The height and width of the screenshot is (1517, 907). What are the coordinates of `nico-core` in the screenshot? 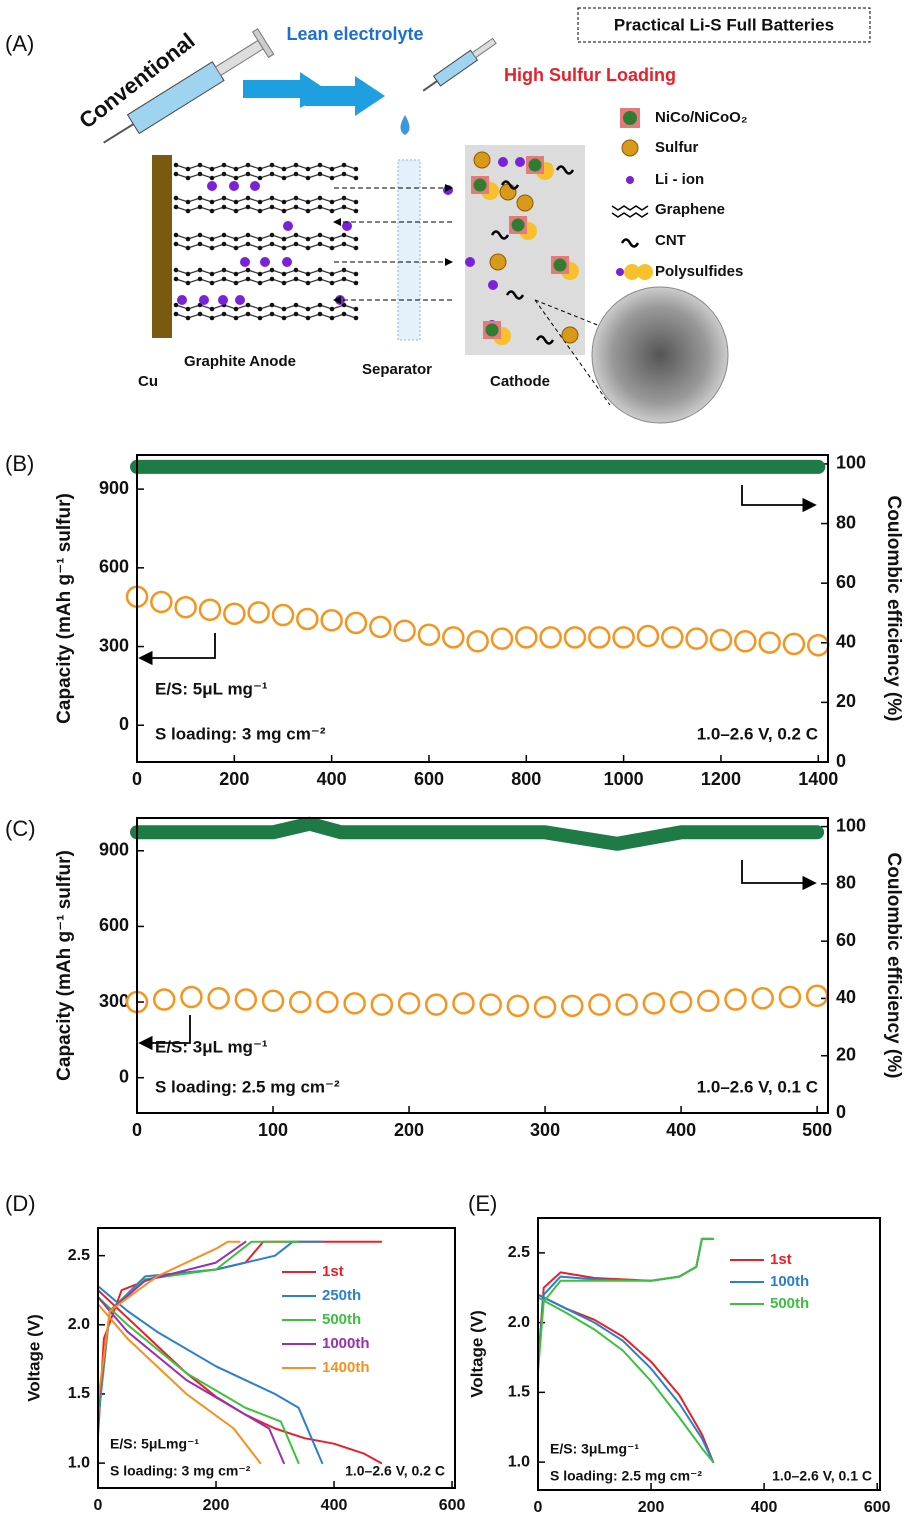 It's located at (518, 225).